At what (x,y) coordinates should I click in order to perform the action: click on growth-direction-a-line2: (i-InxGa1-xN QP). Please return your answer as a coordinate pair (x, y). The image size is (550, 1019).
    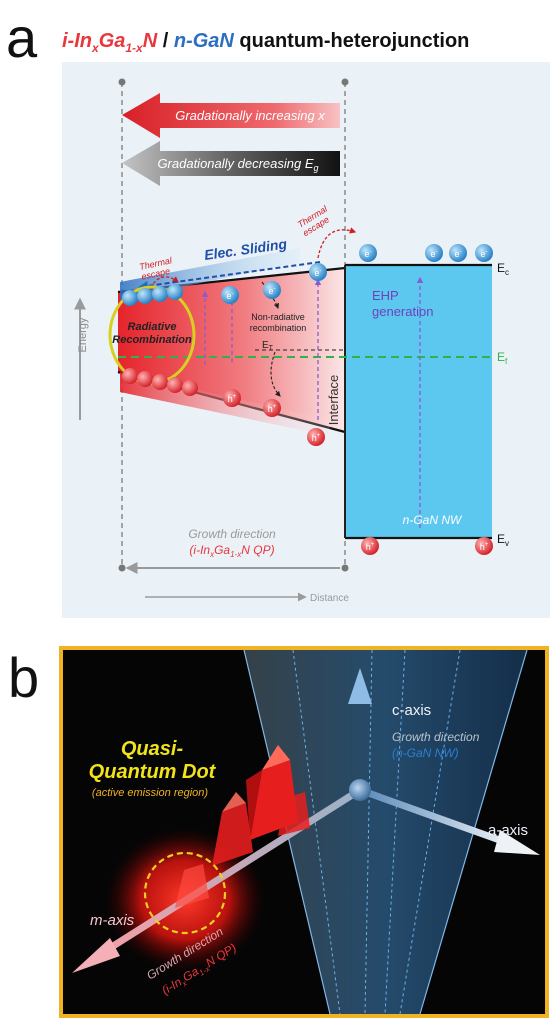
    Looking at the image, I should click on (231, 551).